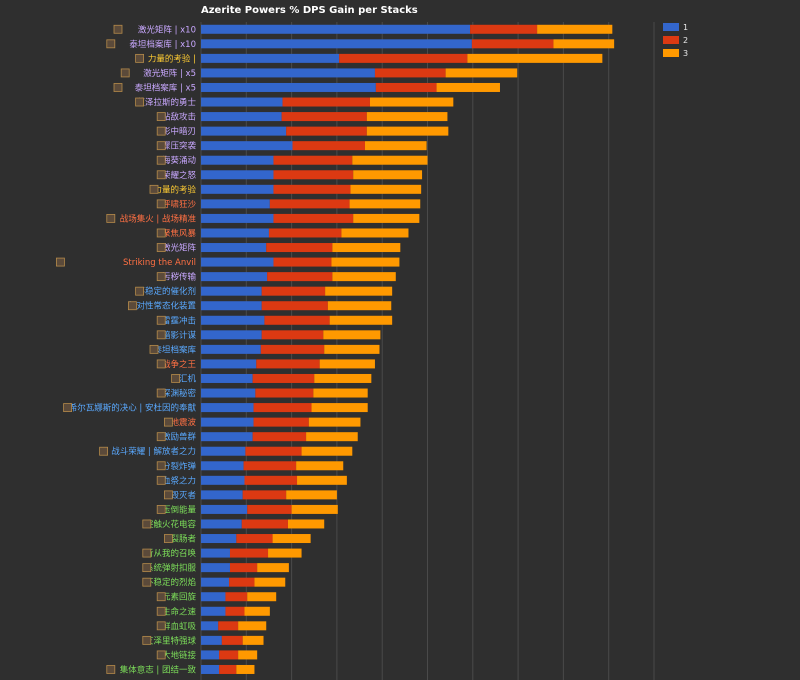  What do you see at coordinates (179, 466) in the screenshot?
I see `category-label: 分裂炸弹` at bounding box center [179, 466].